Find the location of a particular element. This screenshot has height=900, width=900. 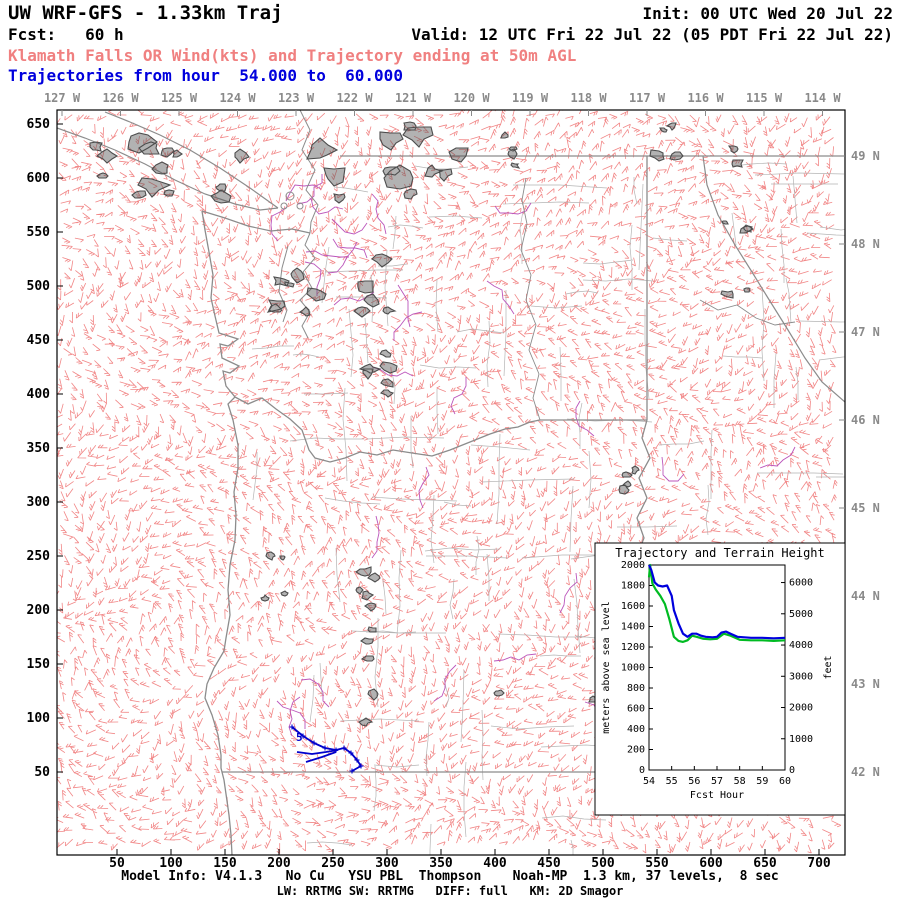

svg-text: 125 W is located at coordinates (179, 98).